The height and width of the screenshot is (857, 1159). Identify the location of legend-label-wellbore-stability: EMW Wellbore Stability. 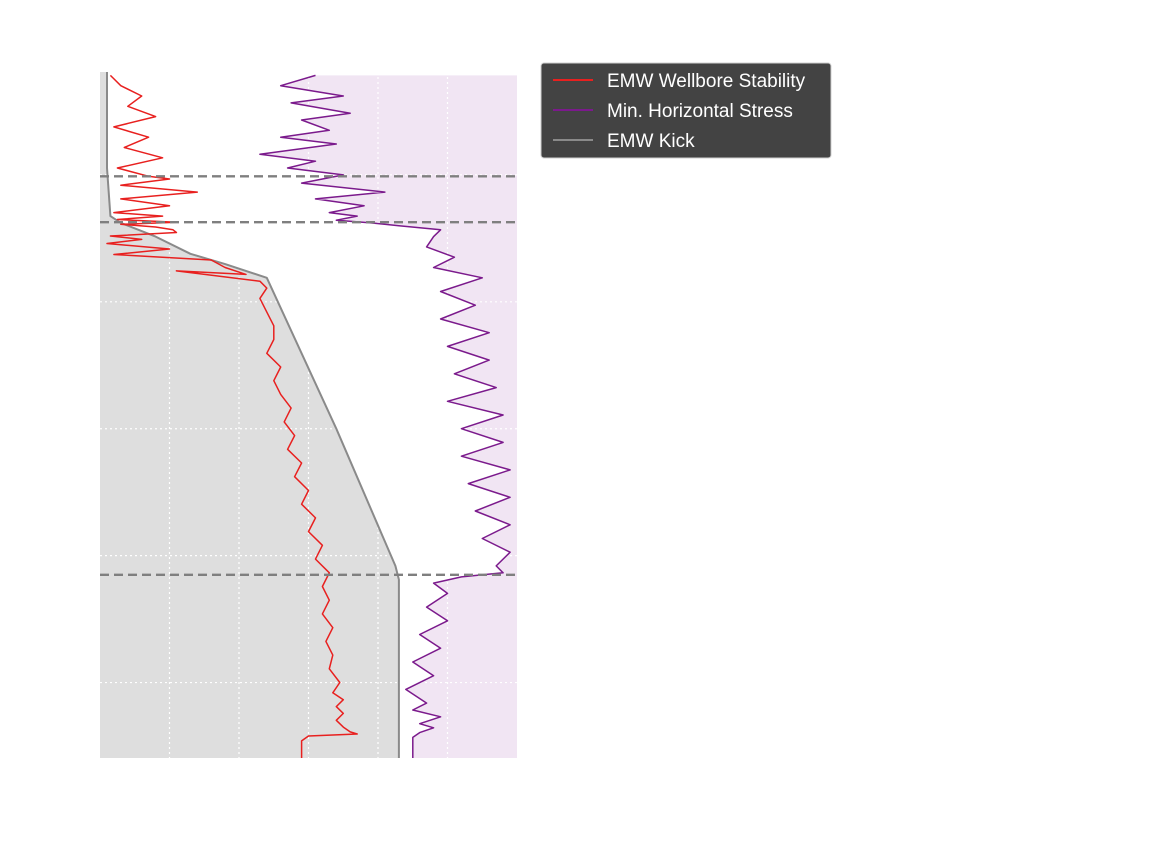
(706, 81).